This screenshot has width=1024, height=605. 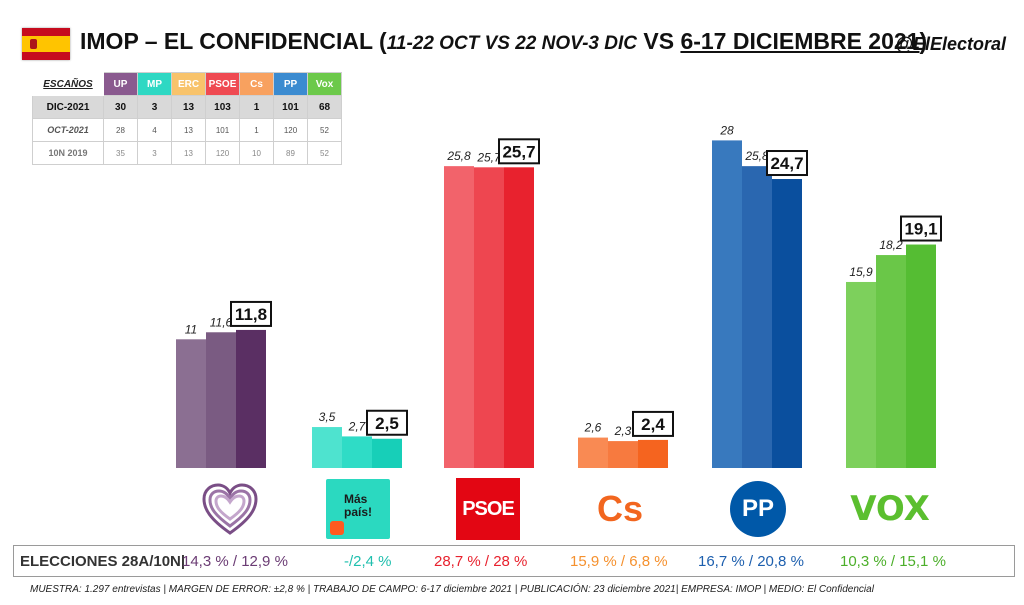 I want to click on row-label: DIC-2021, so click(x=68, y=107).